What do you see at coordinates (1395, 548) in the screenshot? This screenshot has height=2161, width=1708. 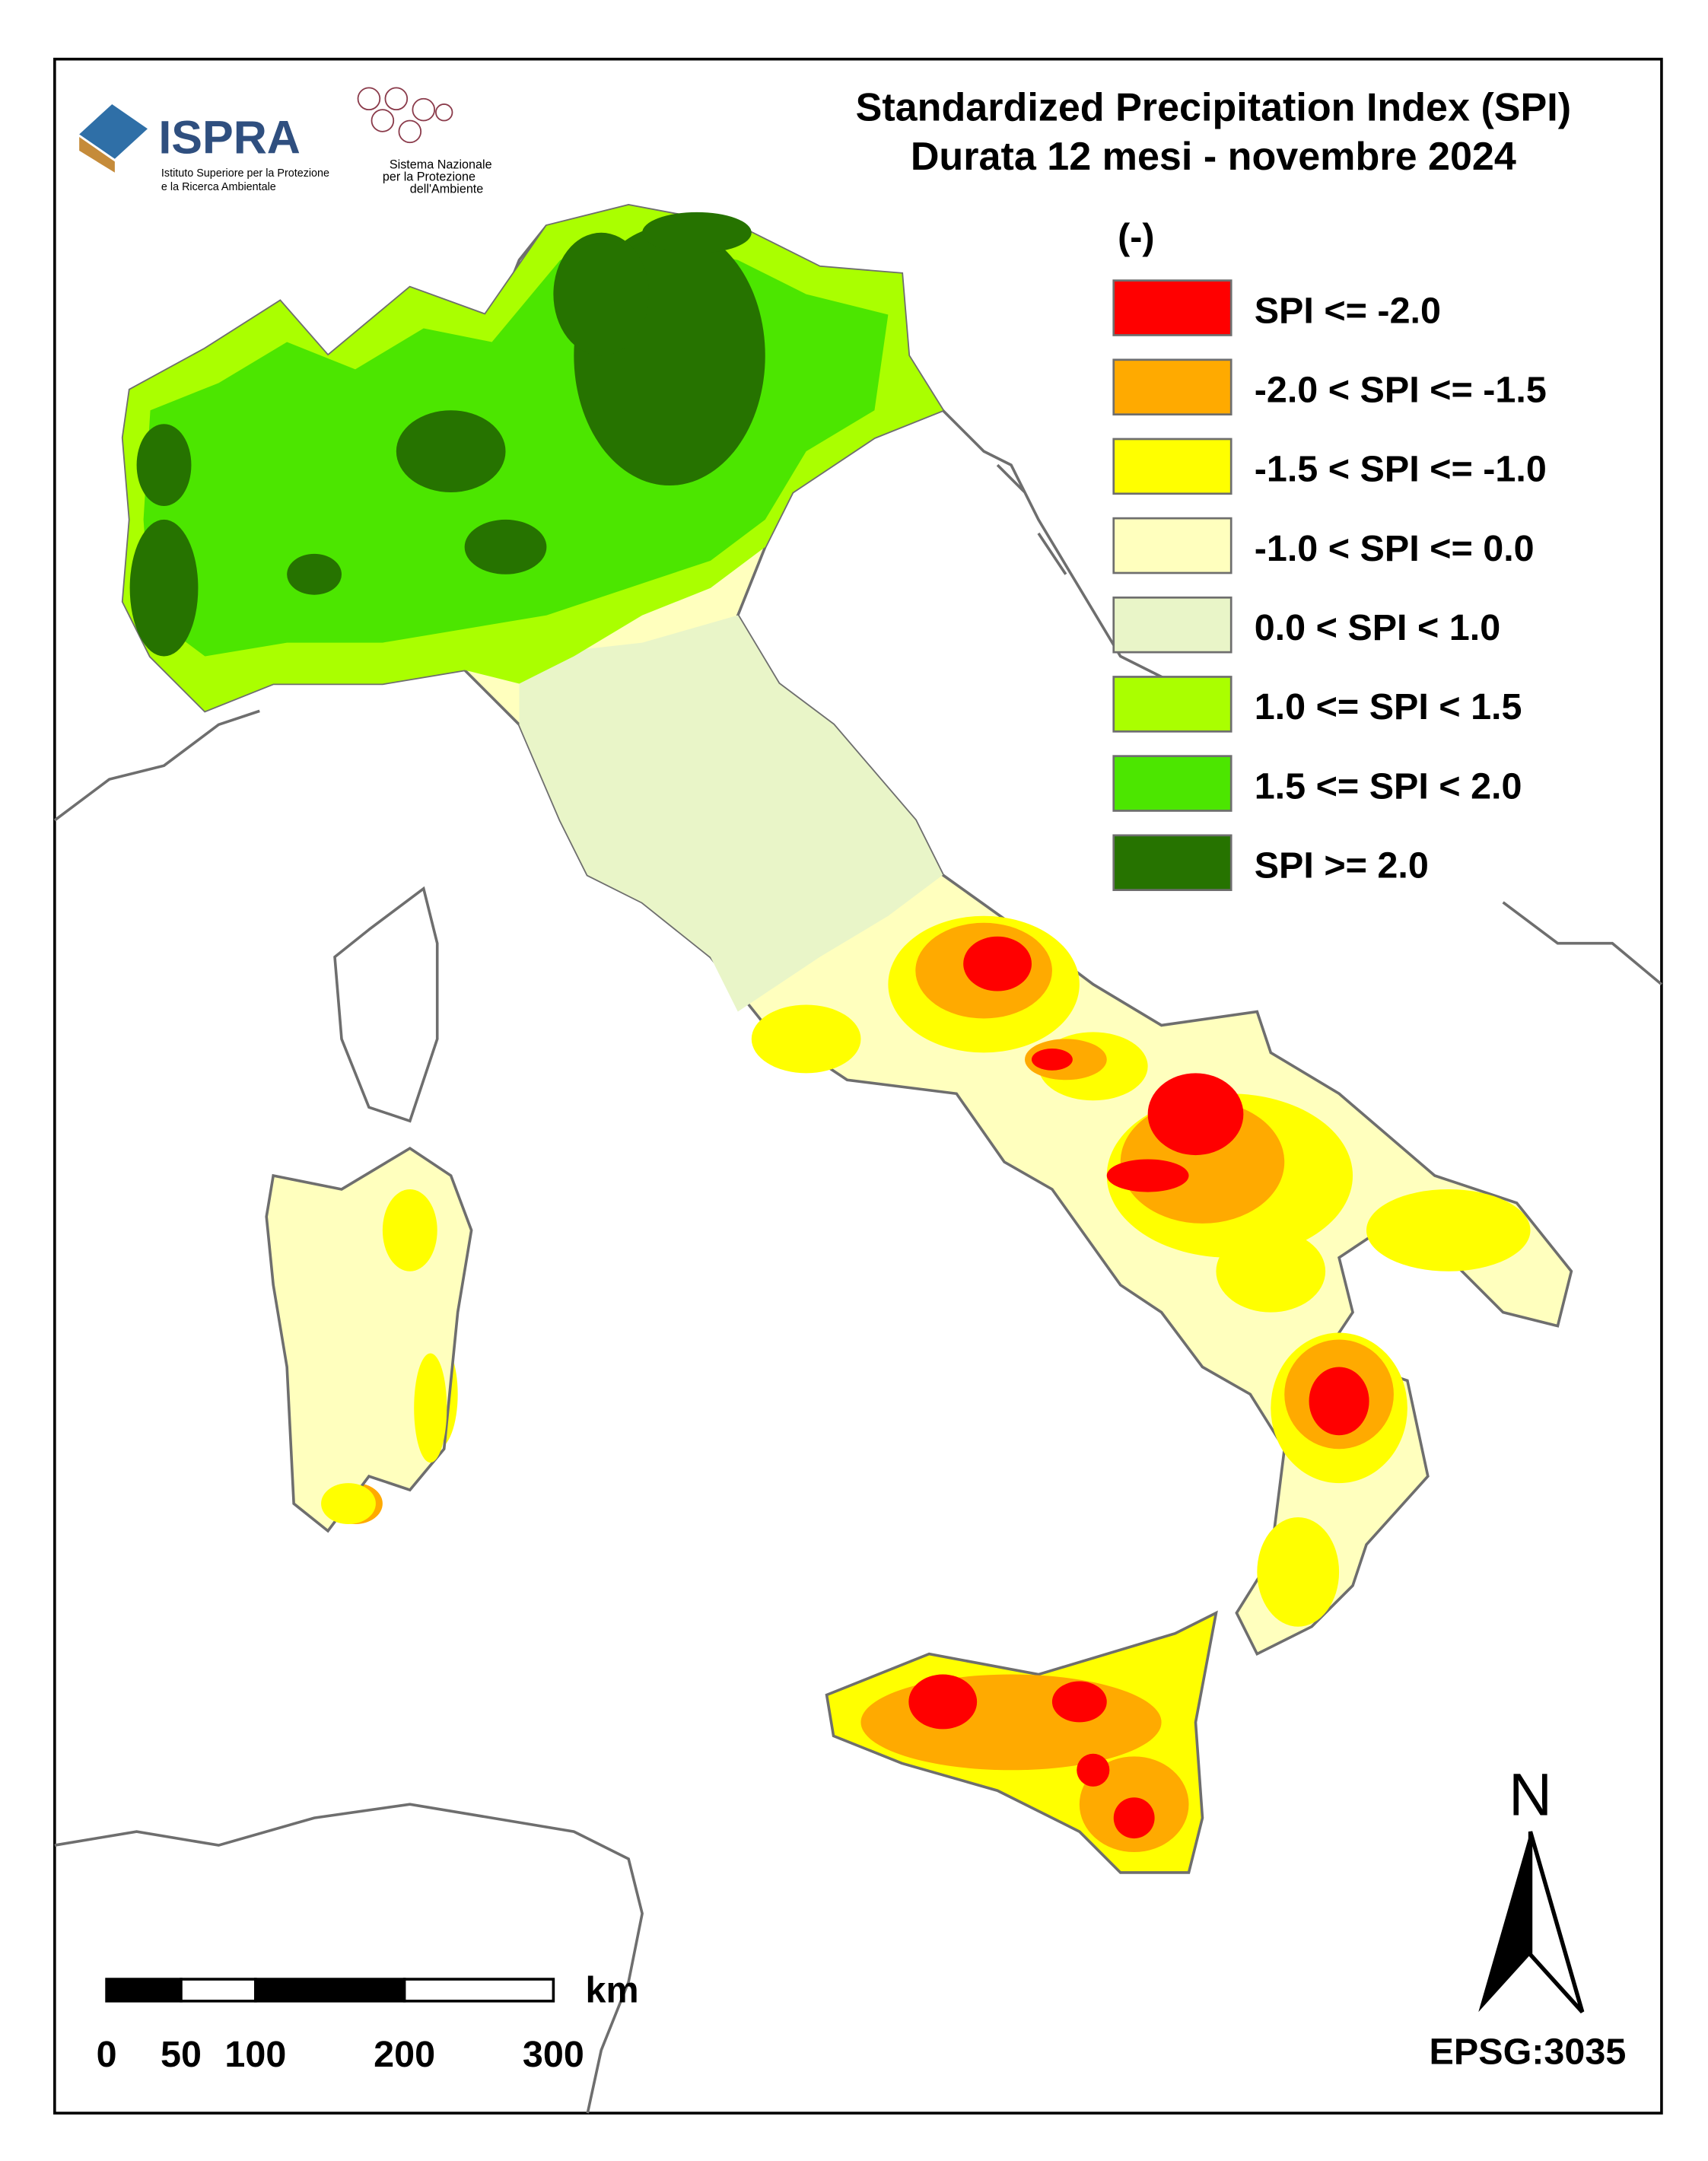 I see `legend-label: -1.0 < SPI <= 0.0` at bounding box center [1395, 548].